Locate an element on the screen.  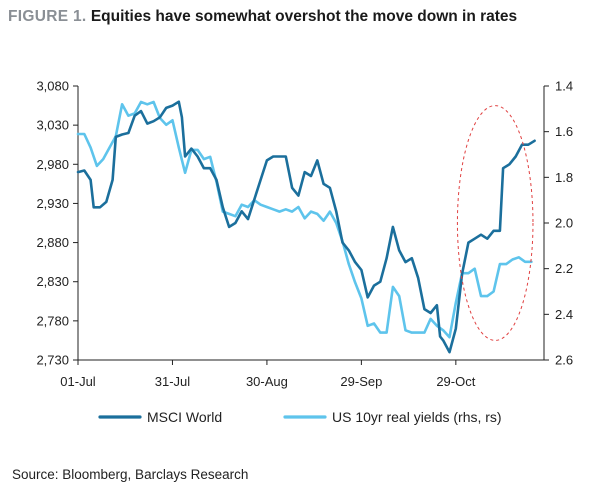
annotations is located at coordinates (495, 223).